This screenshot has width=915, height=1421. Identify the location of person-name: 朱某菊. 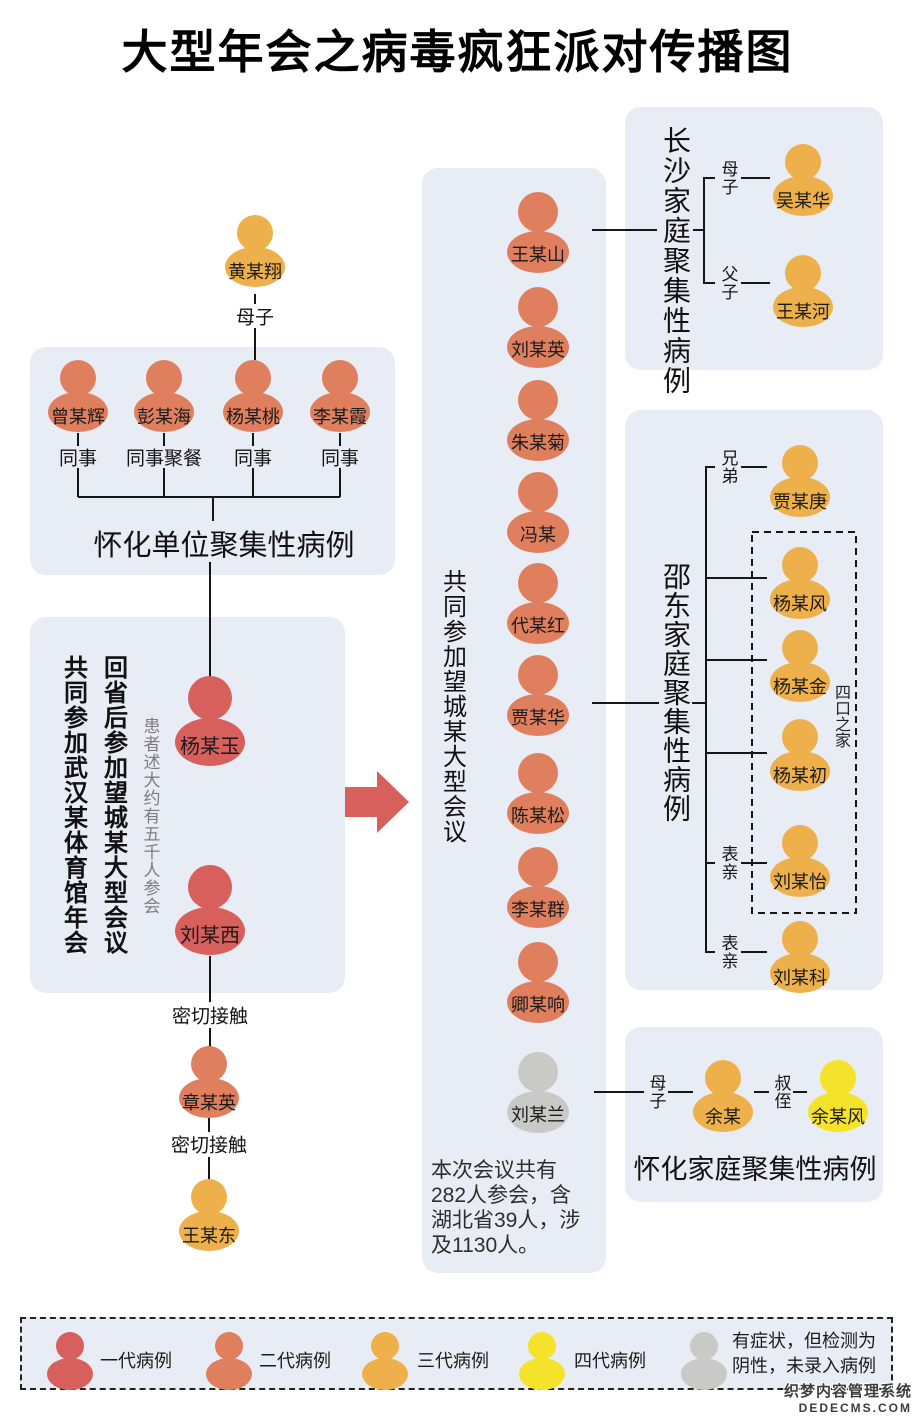
(538, 443).